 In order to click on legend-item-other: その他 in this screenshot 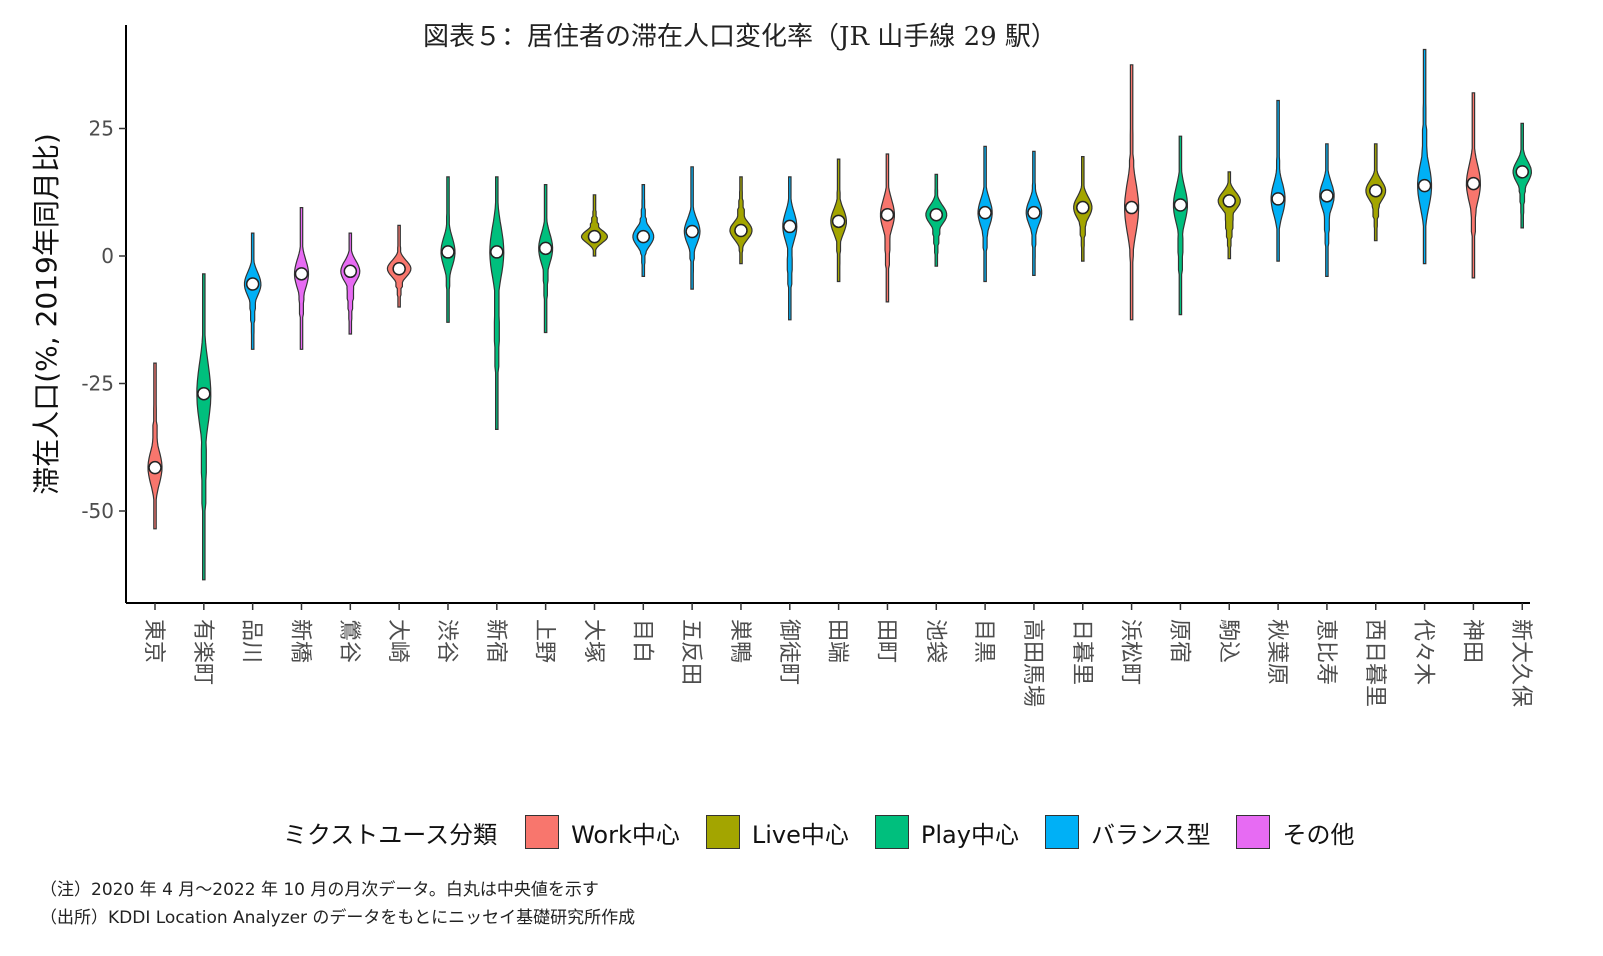, I will do `click(1295, 832)`.